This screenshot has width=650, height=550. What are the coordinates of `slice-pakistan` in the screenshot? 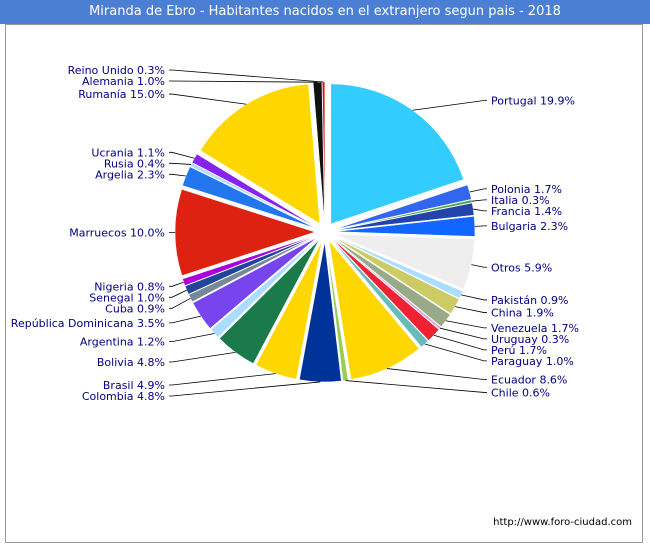 It's located at (398, 267).